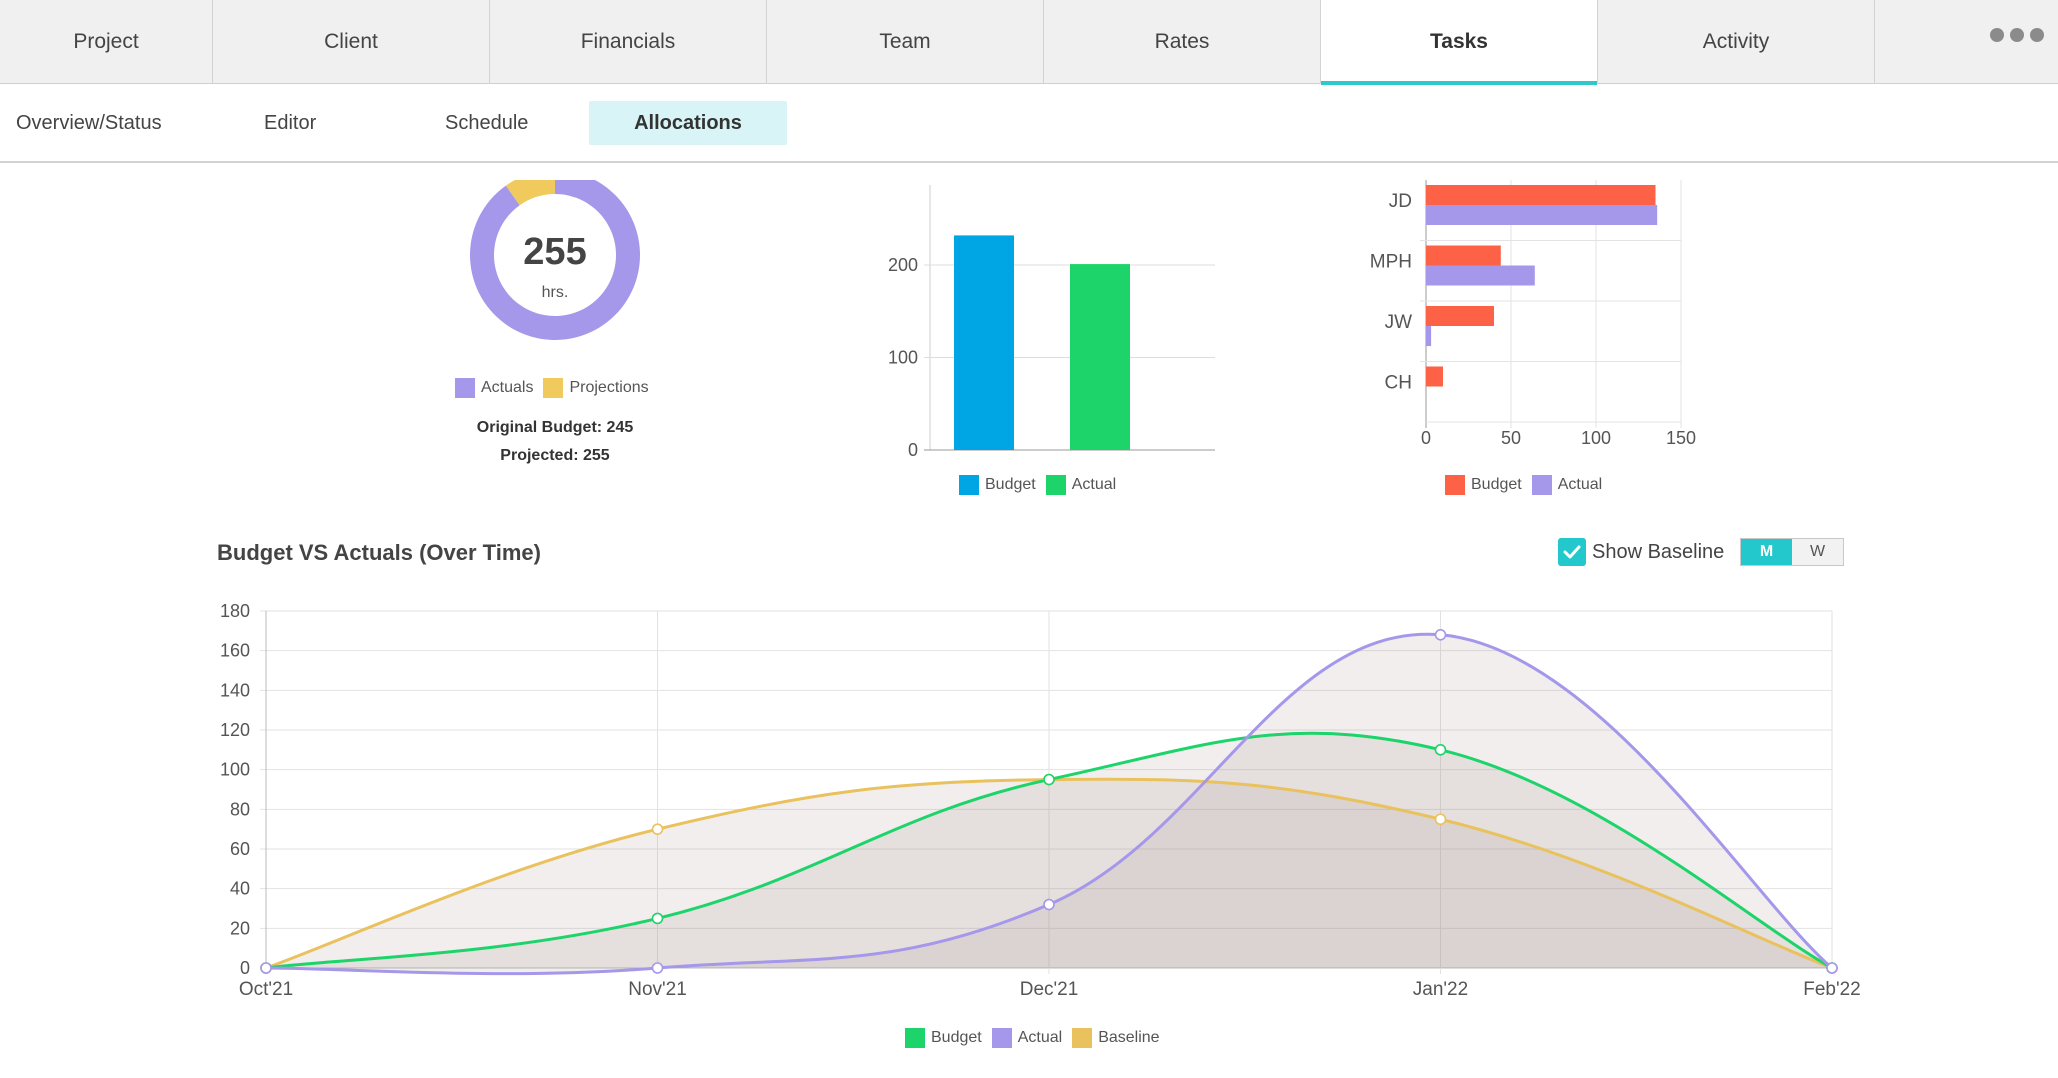 The image size is (2058, 1078). Describe the element at coordinates (905, 42) in the screenshot. I see `tab-team: Team` at that location.